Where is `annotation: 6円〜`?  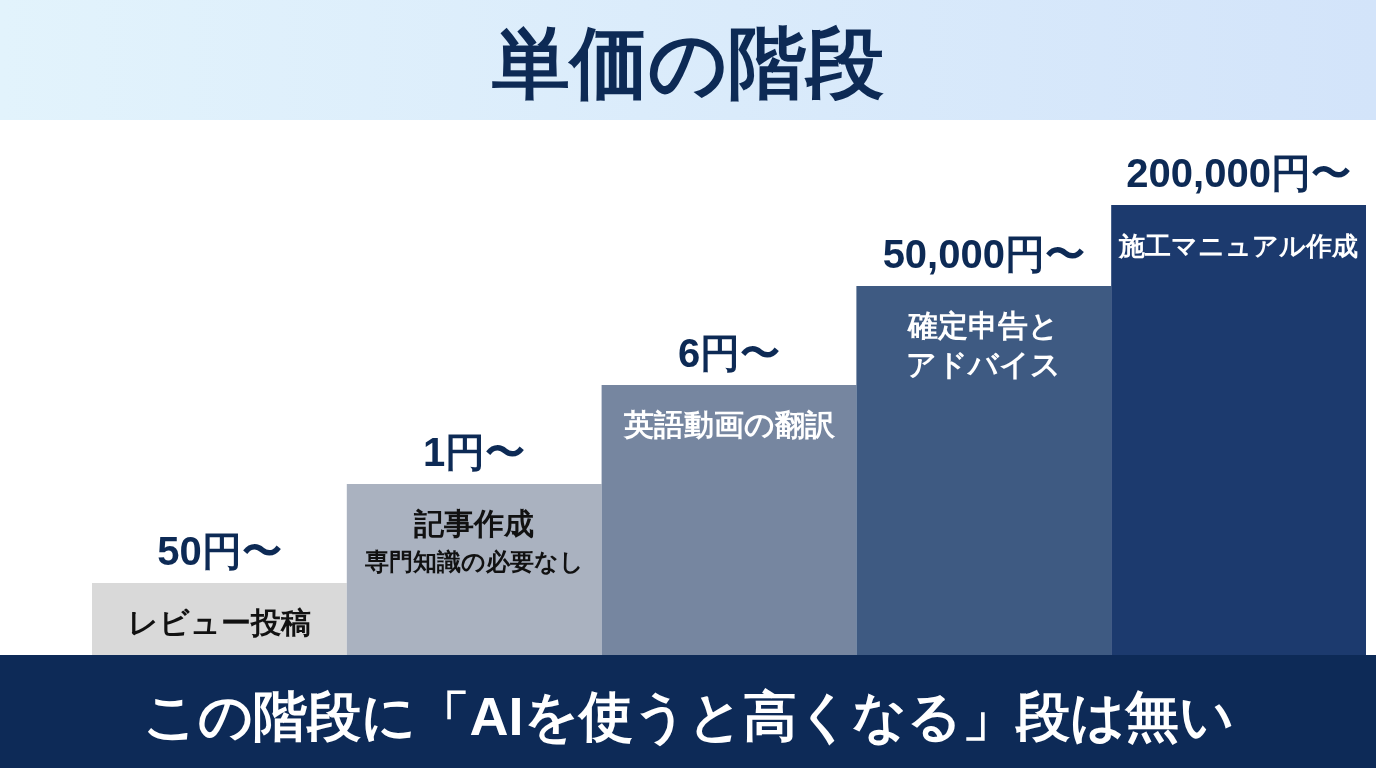
annotation: 6円〜 is located at coordinates (729, 353).